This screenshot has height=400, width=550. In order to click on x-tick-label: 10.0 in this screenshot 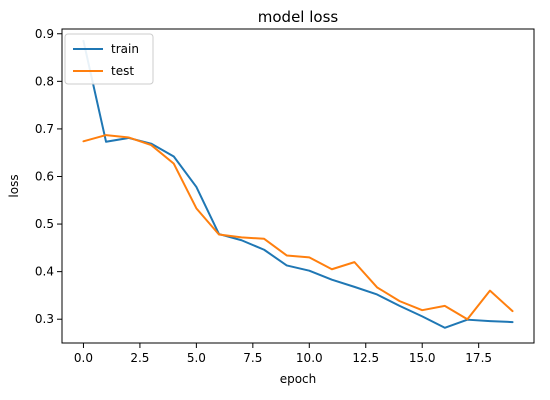, I will do `click(309, 358)`.